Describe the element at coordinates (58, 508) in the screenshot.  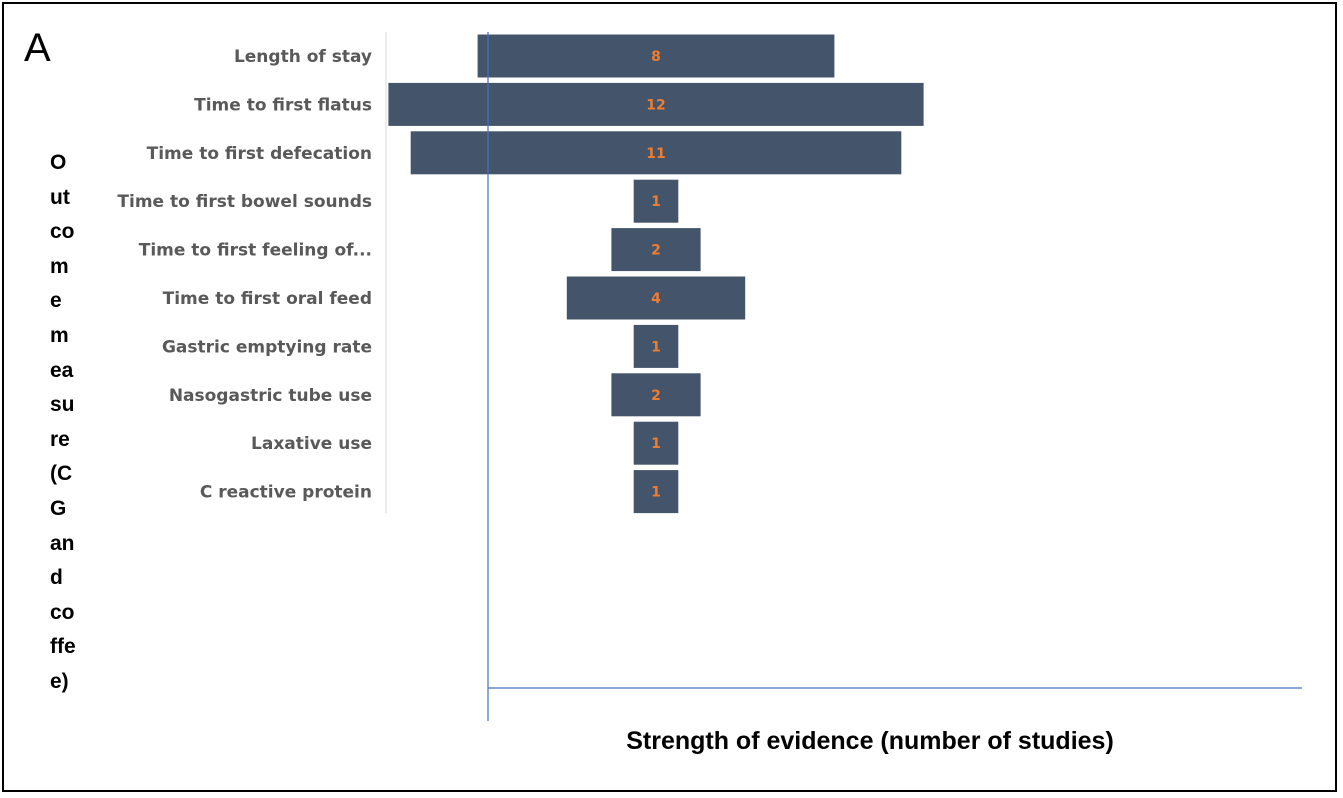
I see `y-axis-title-line: G` at that location.